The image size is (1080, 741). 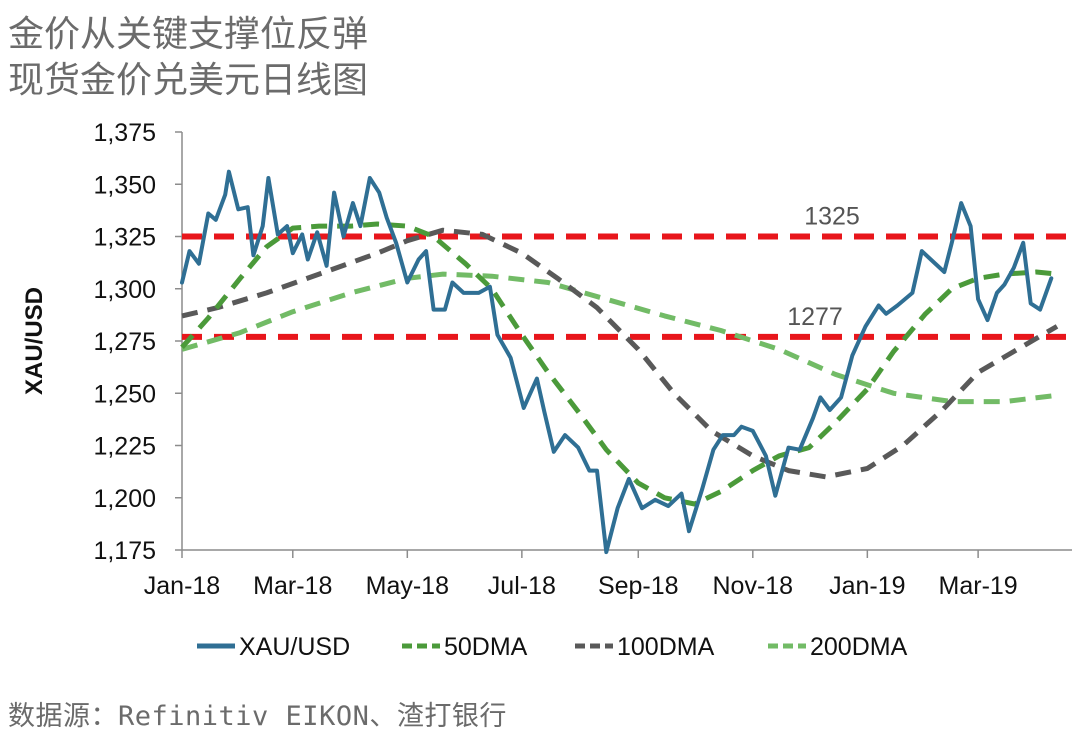 What do you see at coordinates (753, 586) in the screenshot?
I see `x-tick-label: Nov-18` at bounding box center [753, 586].